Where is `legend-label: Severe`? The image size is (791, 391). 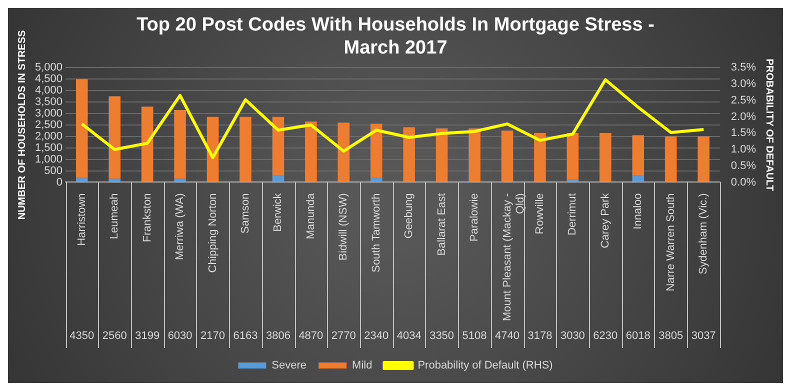 legend-label: Severe is located at coordinates (289, 366).